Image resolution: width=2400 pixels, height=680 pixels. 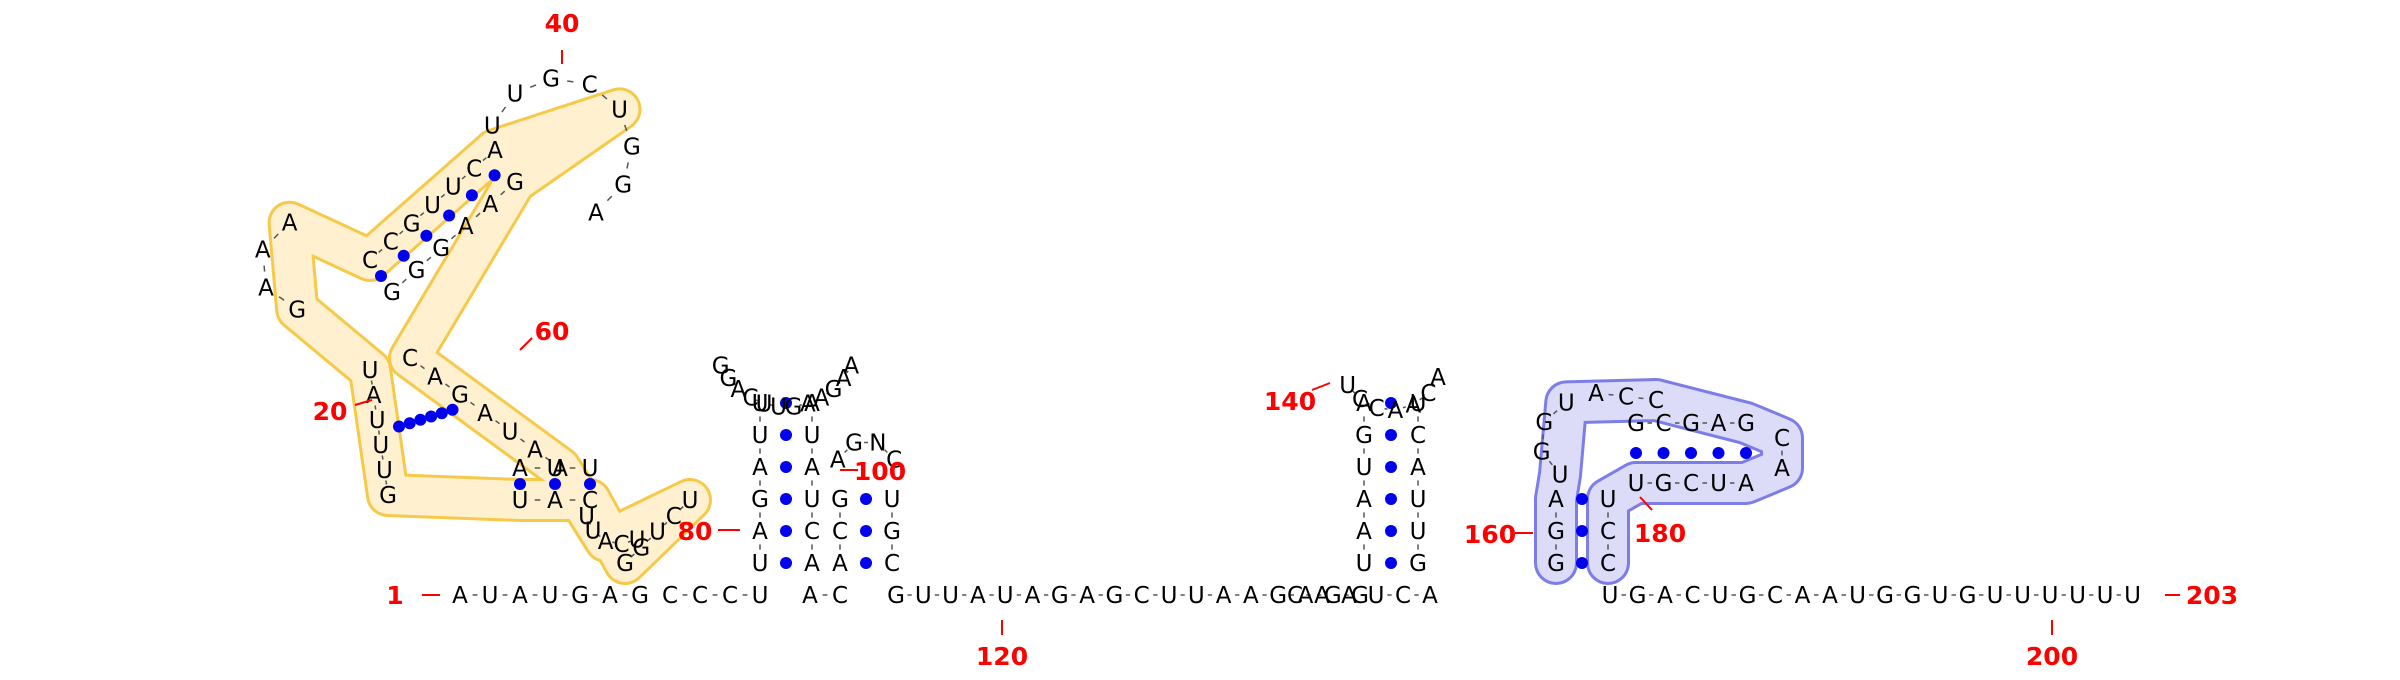 I want to click on nucleotide: N, so click(x=877, y=444).